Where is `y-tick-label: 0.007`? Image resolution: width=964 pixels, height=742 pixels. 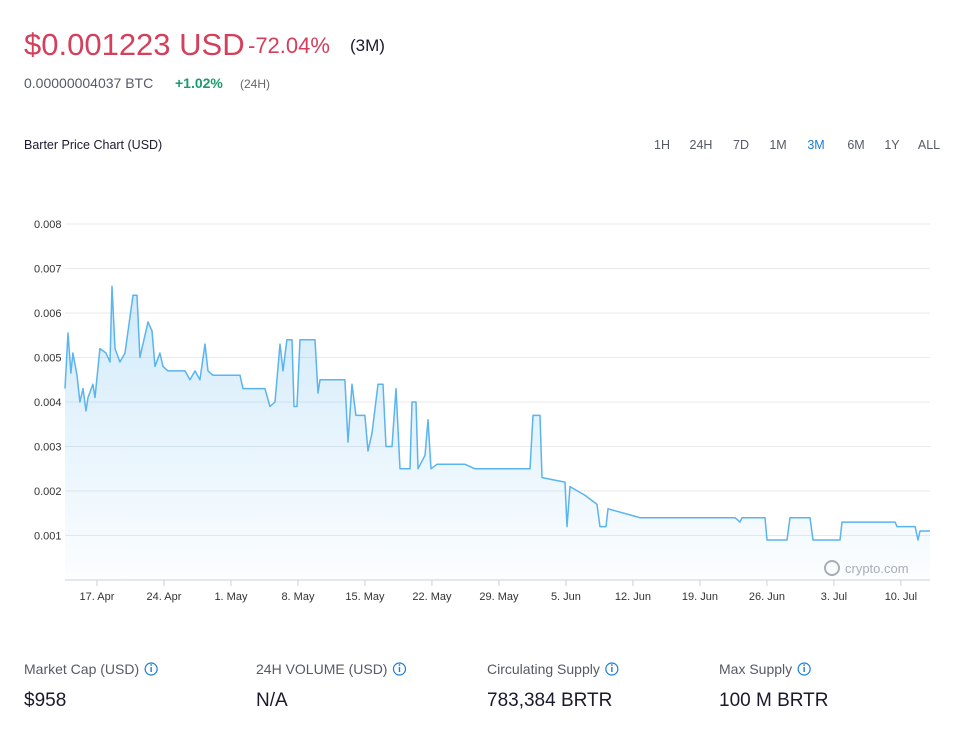 y-tick-label: 0.007 is located at coordinates (48, 270).